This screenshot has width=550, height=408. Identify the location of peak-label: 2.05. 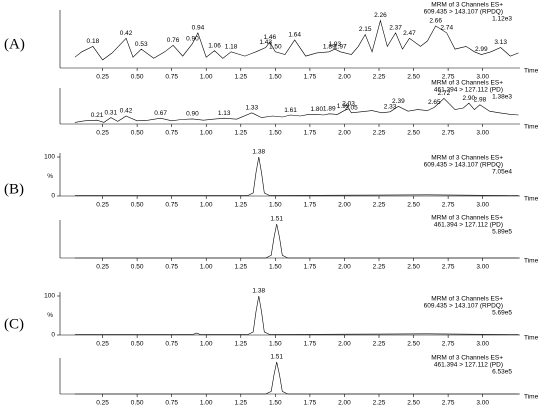
(351, 108).